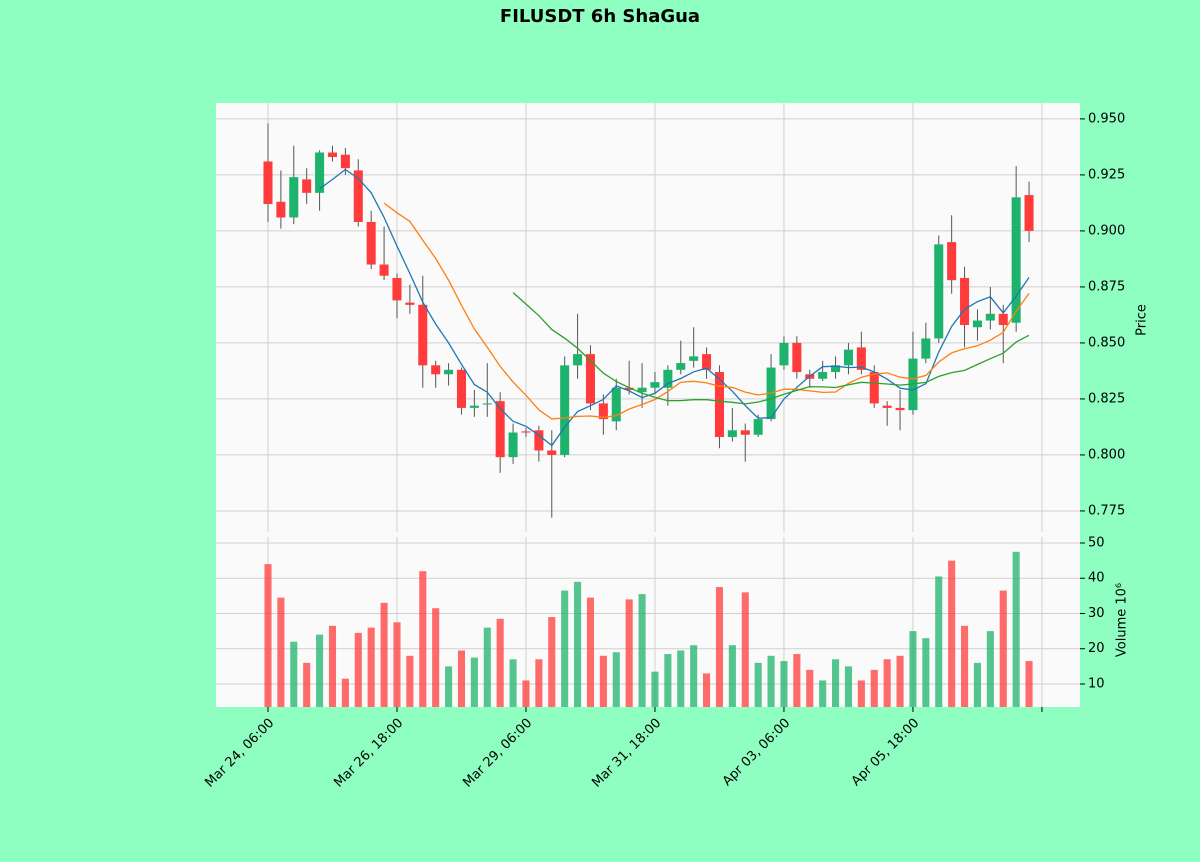 The height and width of the screenshot is (862, 1200). Describe the element at coordinates (1106, 230) in the screenshot. I see `y-tick-label: 0.900` at that location.